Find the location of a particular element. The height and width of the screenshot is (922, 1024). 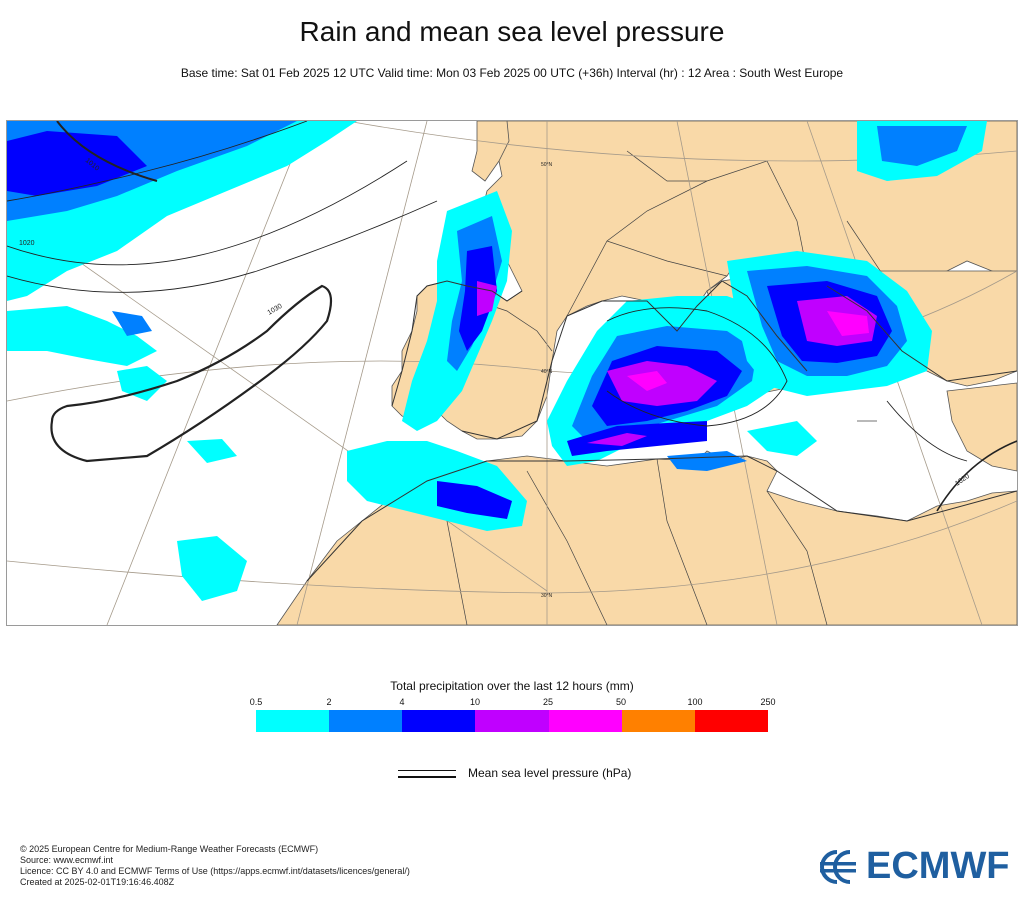

precip-area-algeria-peak is located at coordinates (617, 439).